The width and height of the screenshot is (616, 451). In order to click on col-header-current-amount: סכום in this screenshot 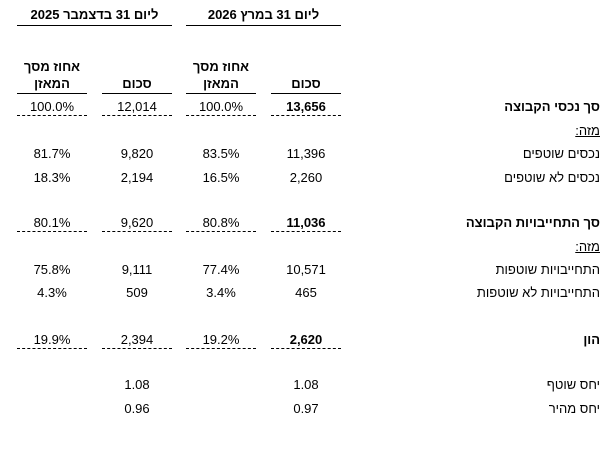, I will do `click(306, 84)`.